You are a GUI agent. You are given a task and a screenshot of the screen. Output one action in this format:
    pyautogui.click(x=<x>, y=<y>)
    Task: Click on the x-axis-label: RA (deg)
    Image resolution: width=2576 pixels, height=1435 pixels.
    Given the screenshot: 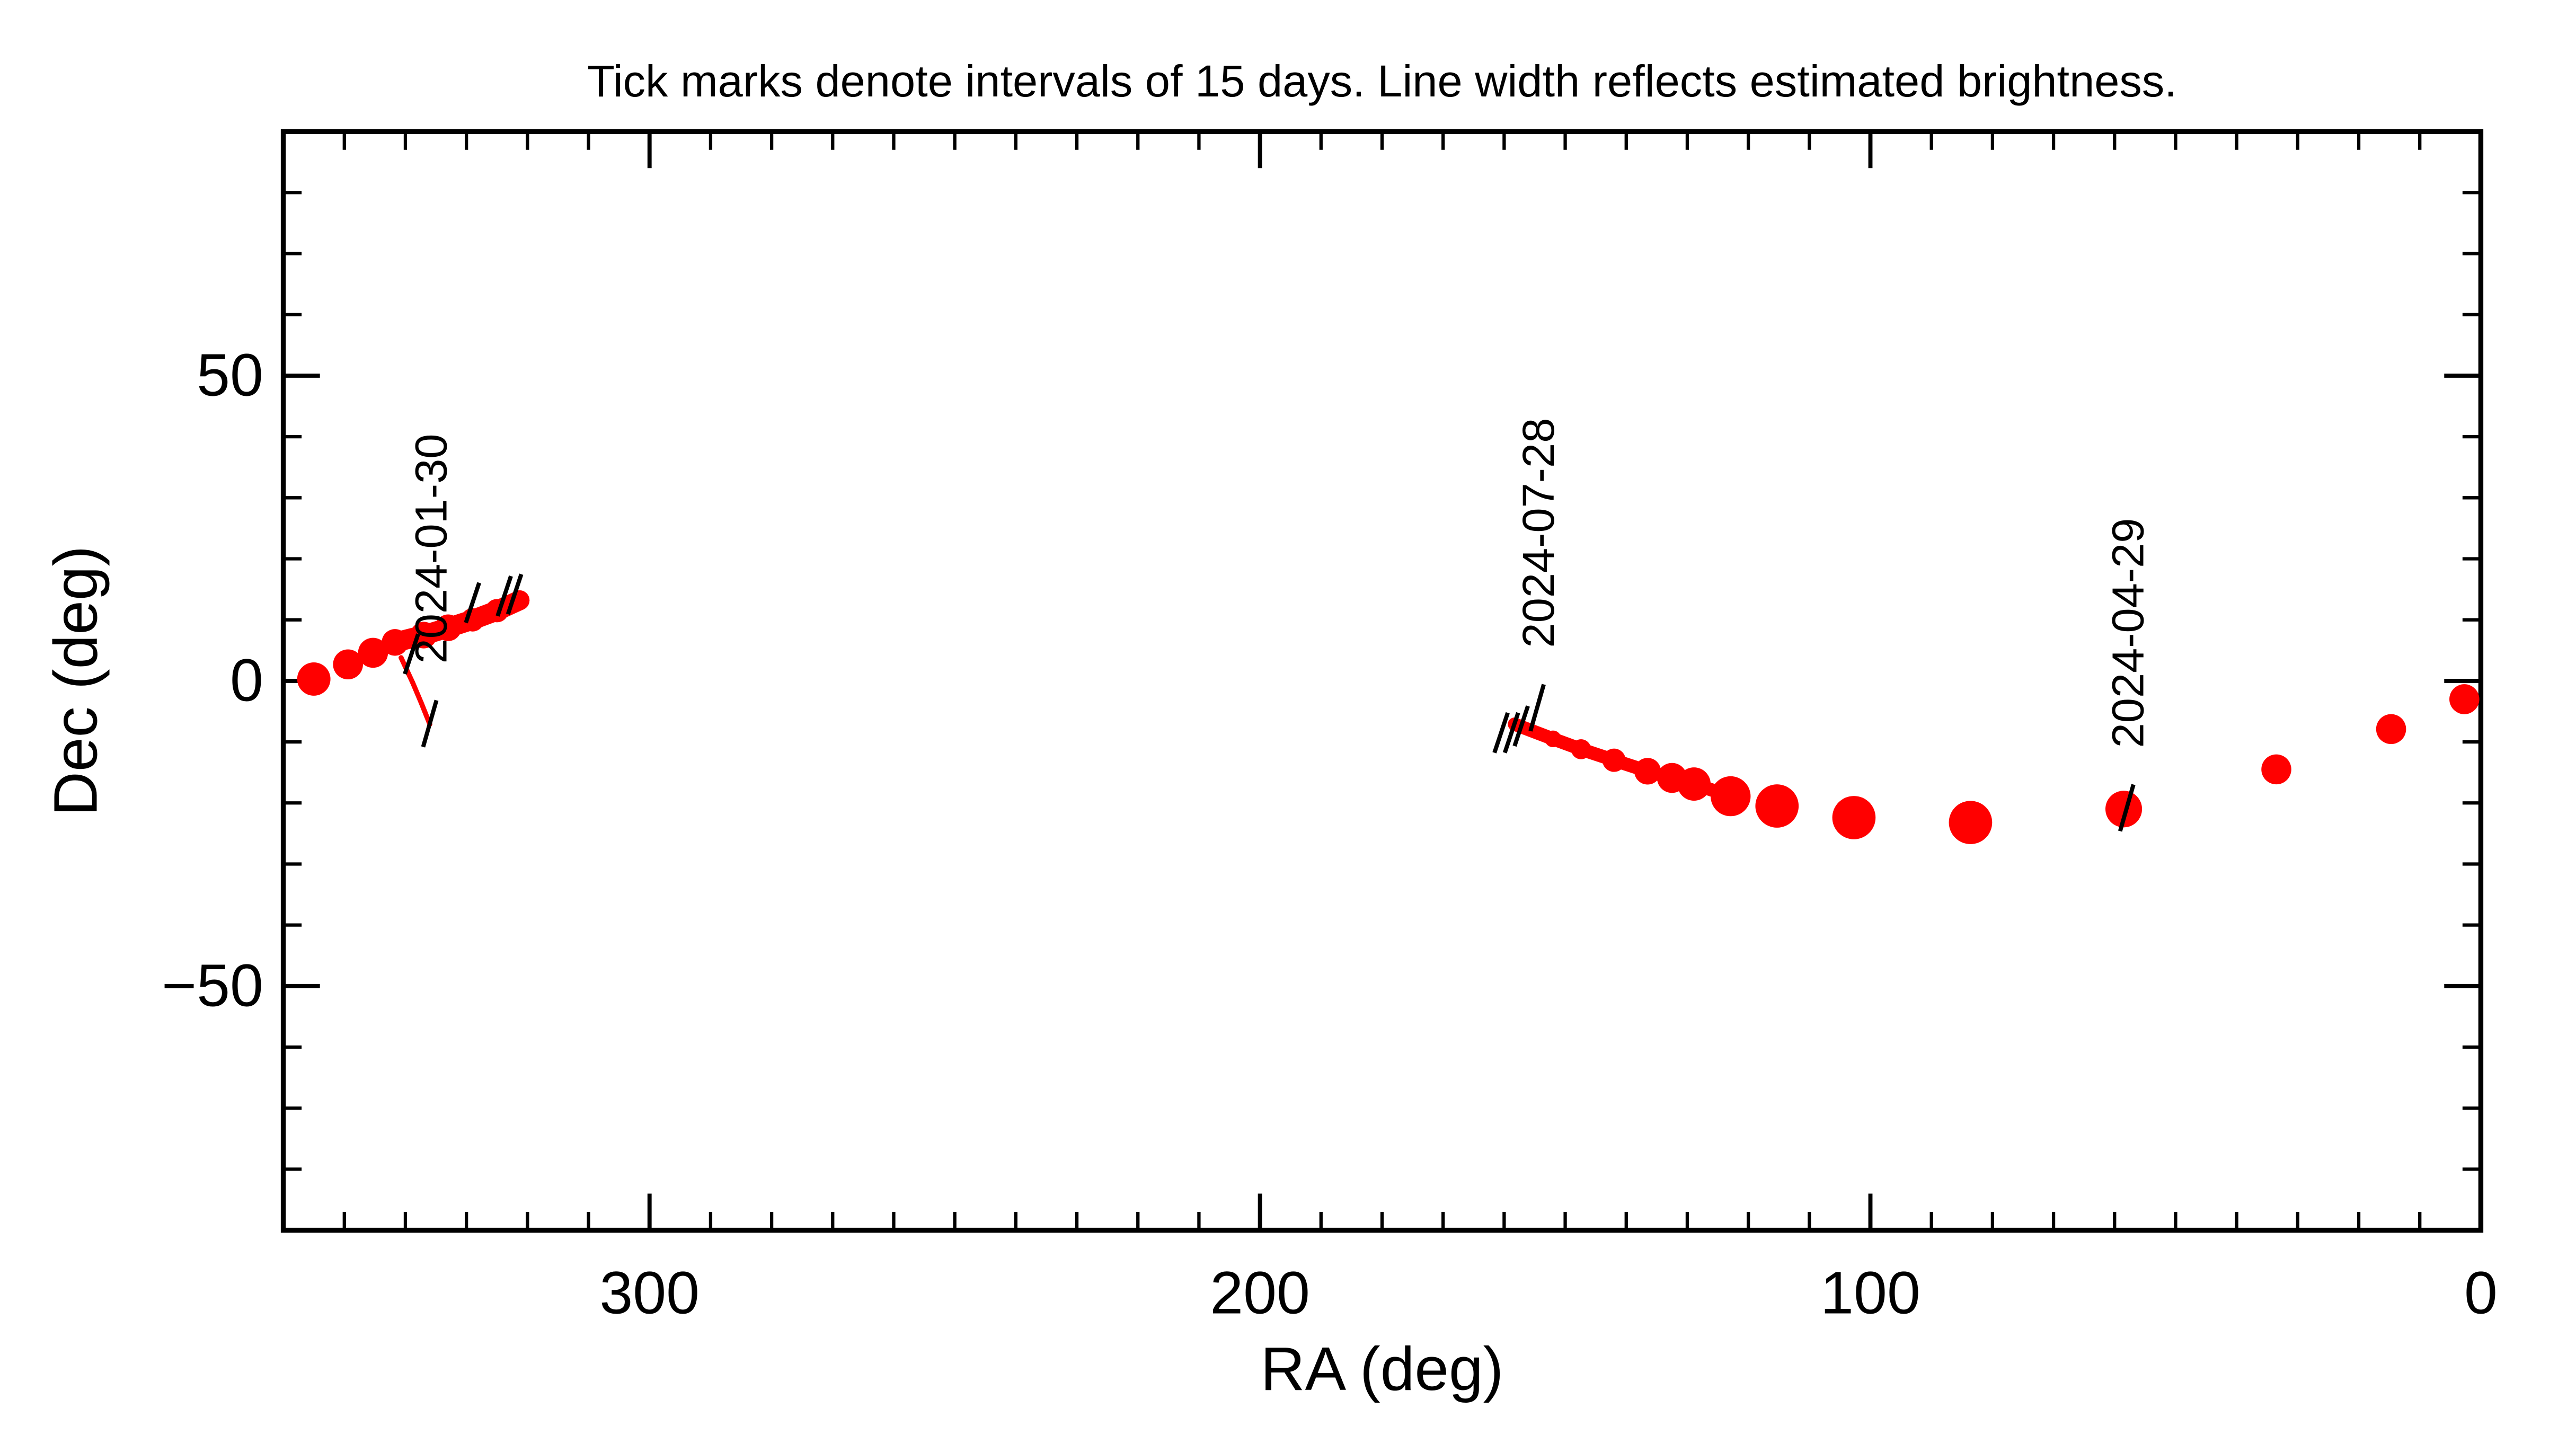 What is the action you would take?
    pyautogui.click(x=1382, y=1368)
    